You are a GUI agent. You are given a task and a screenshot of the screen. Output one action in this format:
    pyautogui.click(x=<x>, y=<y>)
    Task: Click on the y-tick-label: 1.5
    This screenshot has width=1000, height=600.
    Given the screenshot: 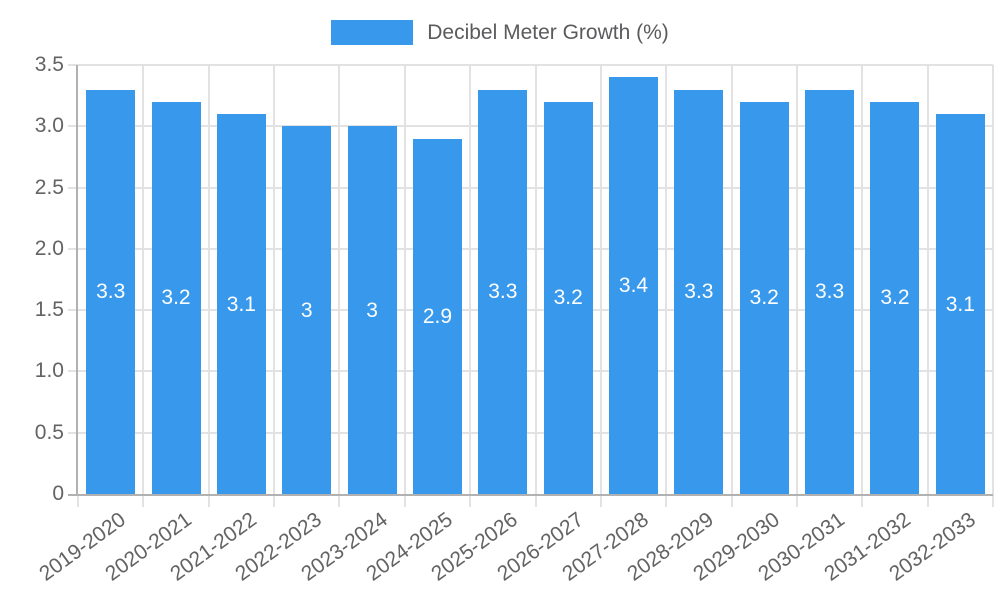 What is the action you would take?
    pyautogui.click(x=49, y=310)
    